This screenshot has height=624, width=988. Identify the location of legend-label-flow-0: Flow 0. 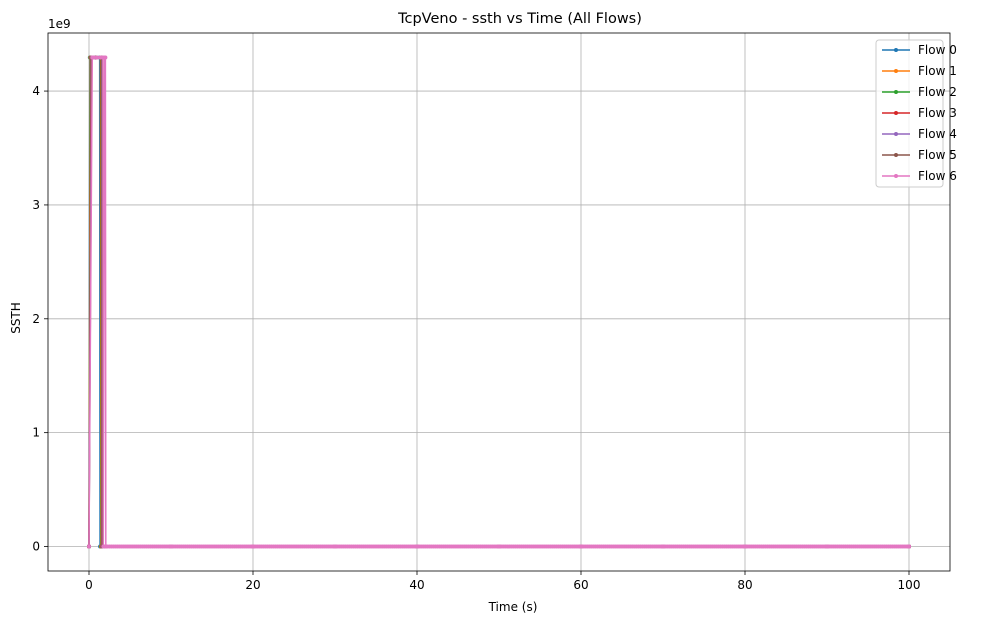
(937, 50).